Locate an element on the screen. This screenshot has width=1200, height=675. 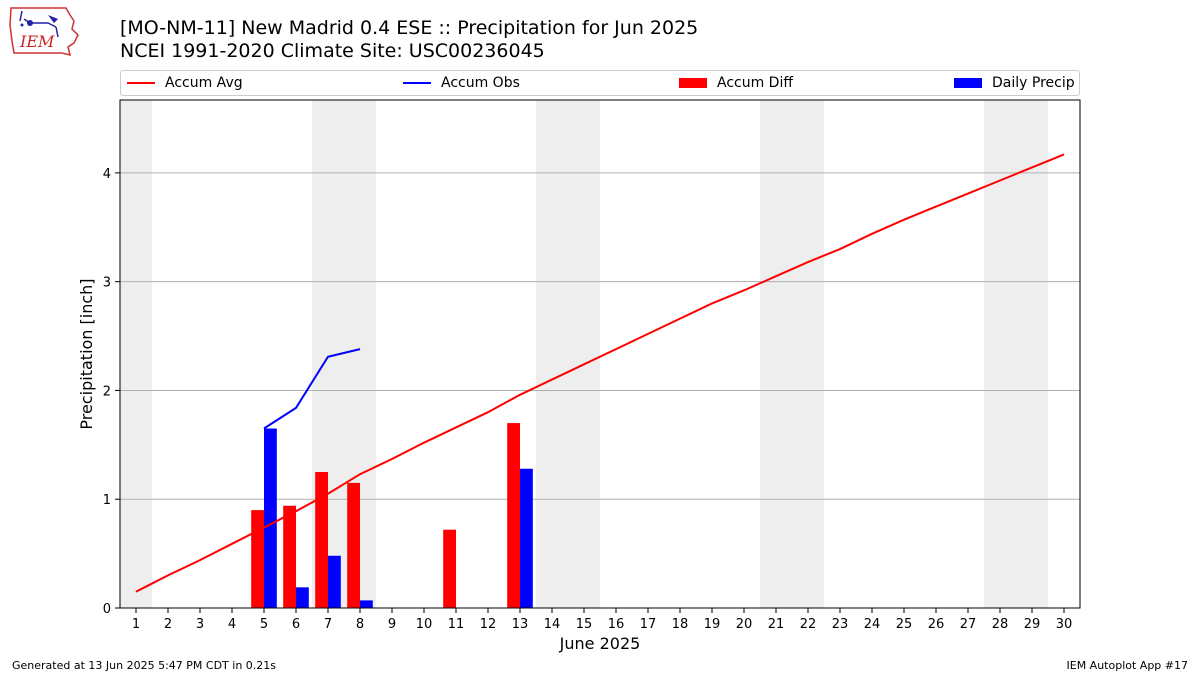
x-tick-label: 30 is located at coordinates (1064, 624).